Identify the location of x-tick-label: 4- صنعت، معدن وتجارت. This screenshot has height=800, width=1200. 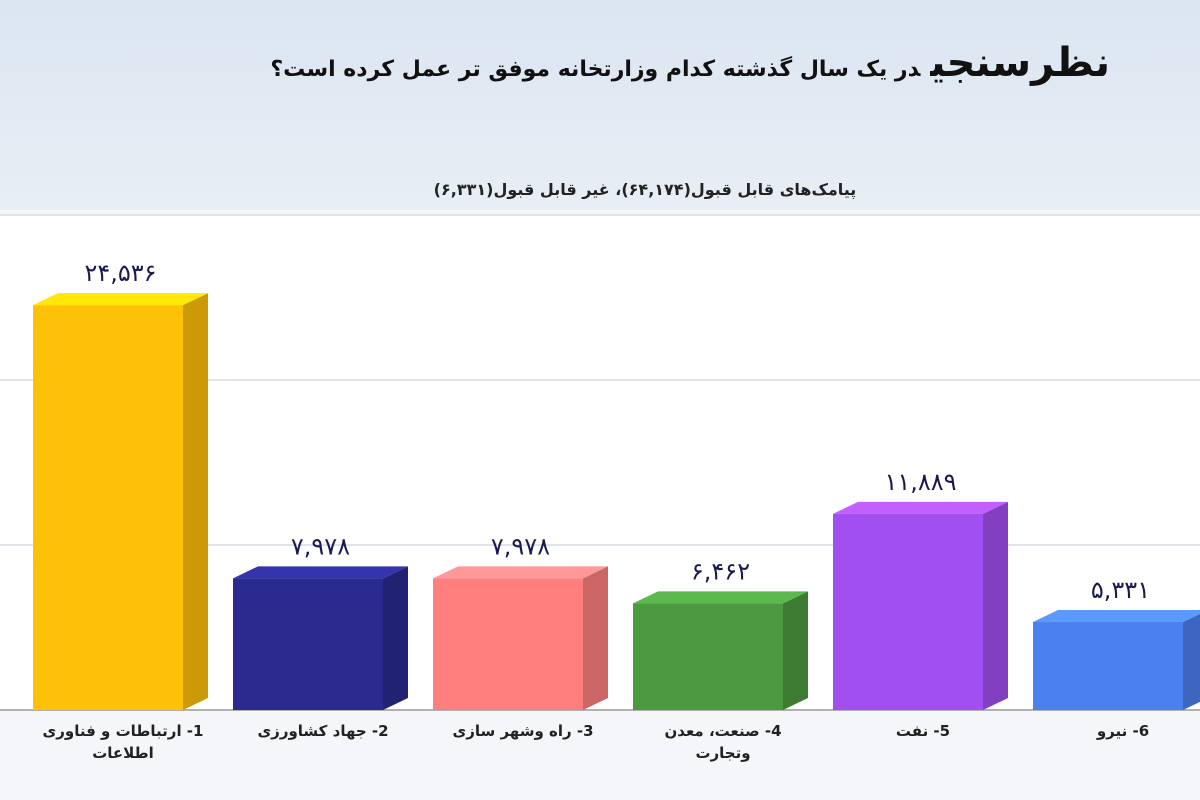
(723, 742).